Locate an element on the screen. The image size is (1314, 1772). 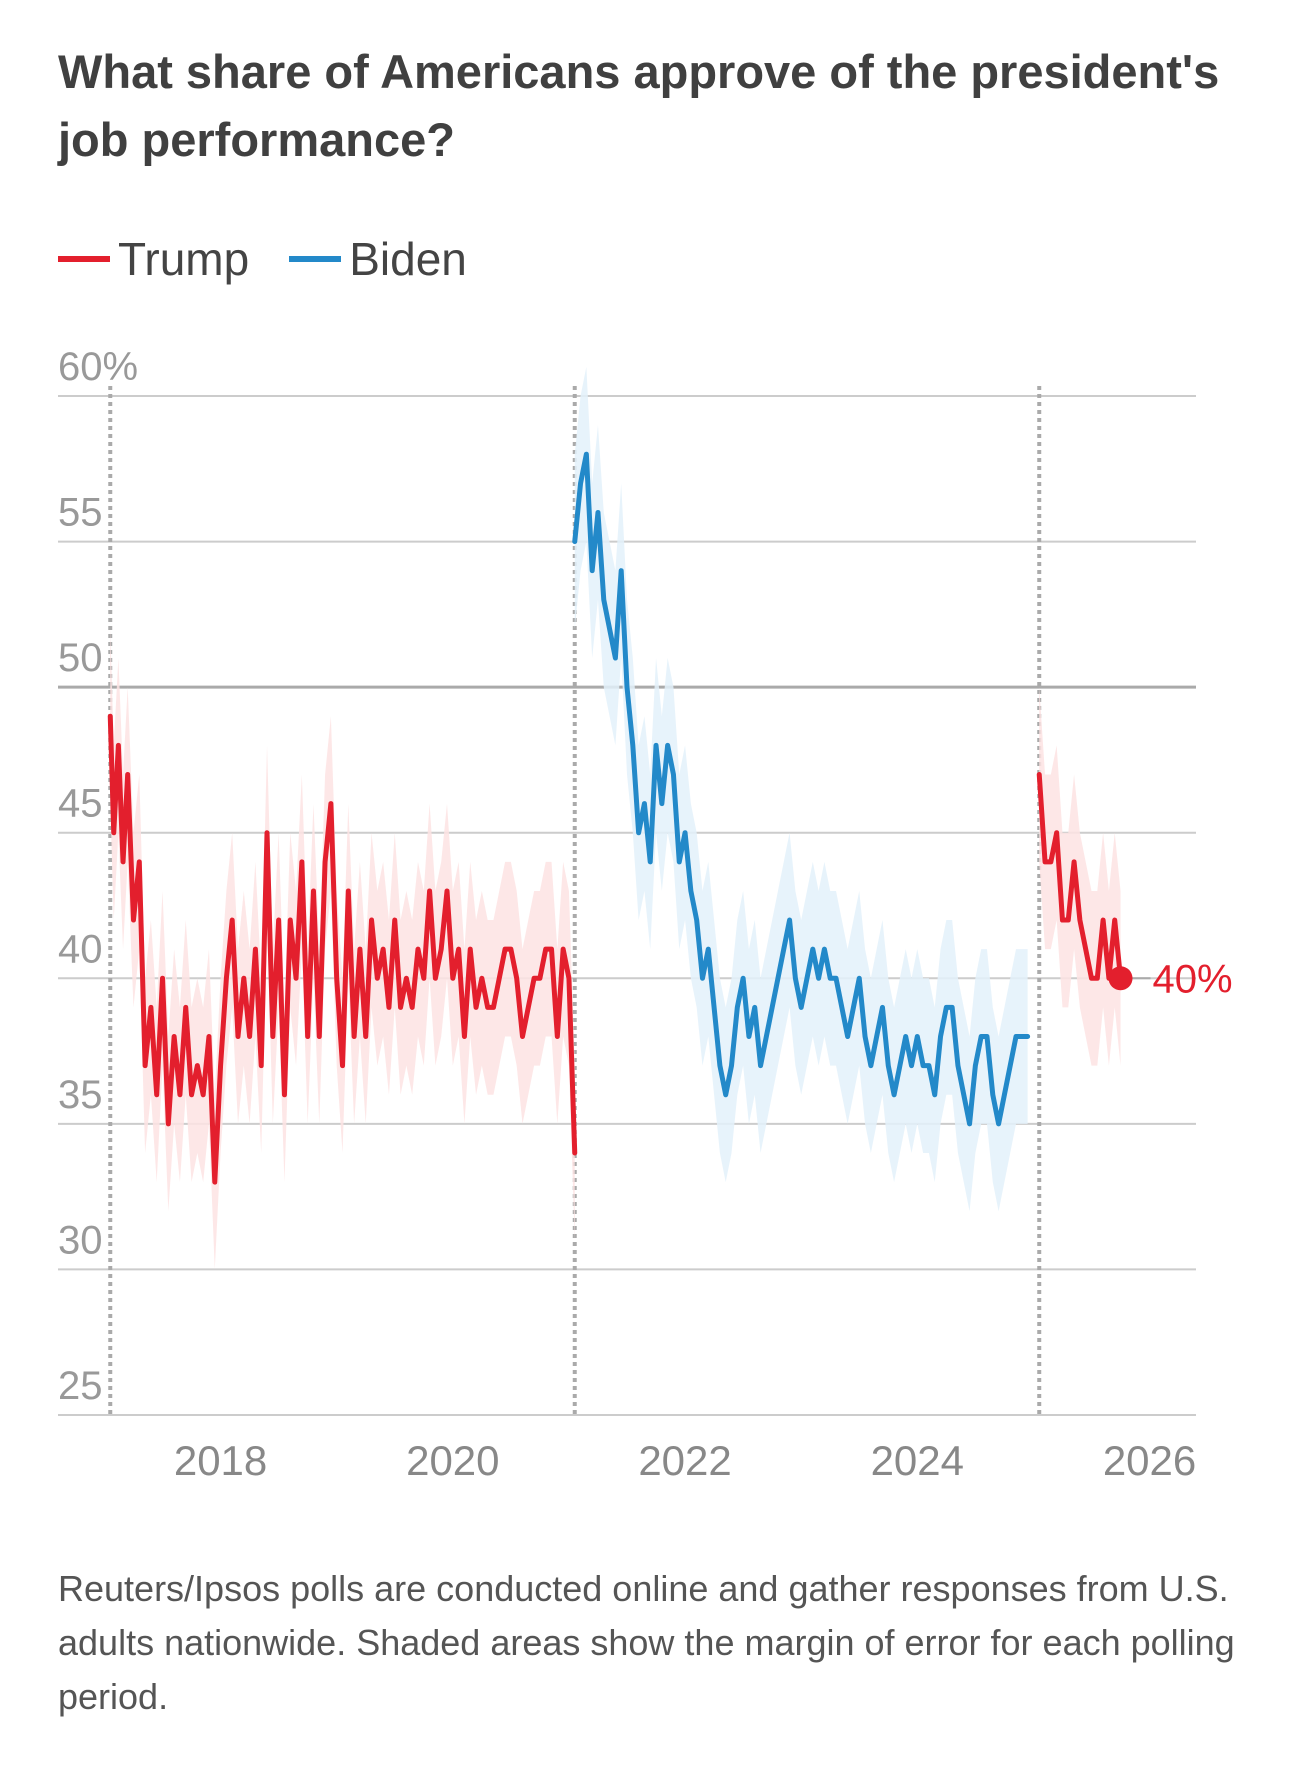
x-tick-label: 2024 is located at coordinates (917, 1460).